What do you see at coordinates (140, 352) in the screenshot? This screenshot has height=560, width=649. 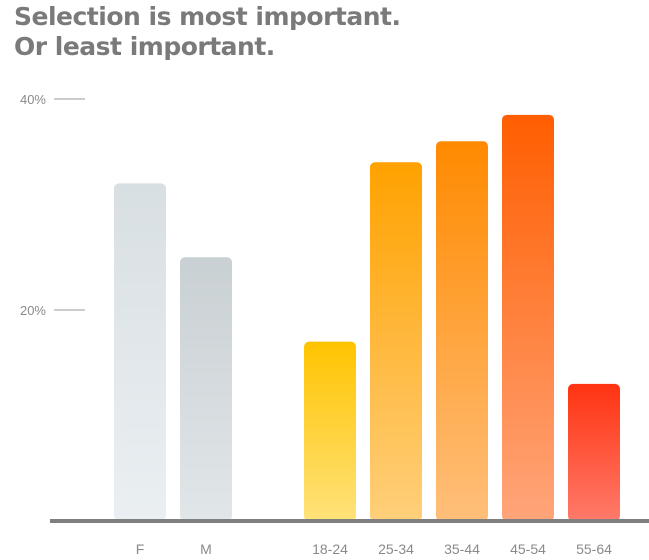 I see `bar-F` at bounding box center [140, 352].